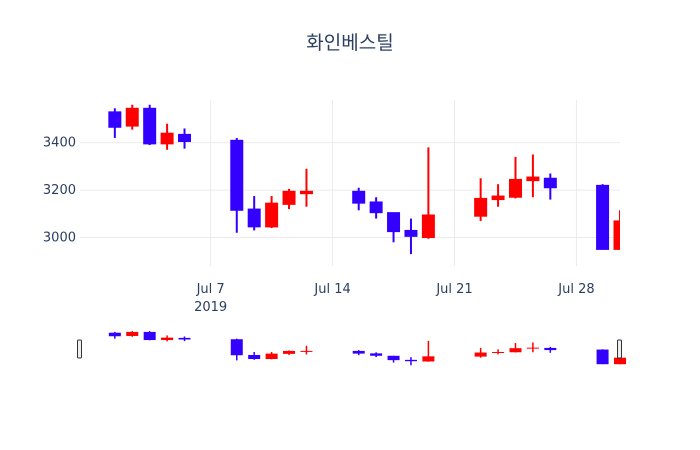 This screenshot has height=450, width=700. I want to click on y-axis-ticks: 3000 3200 3400, so click(59, 191).